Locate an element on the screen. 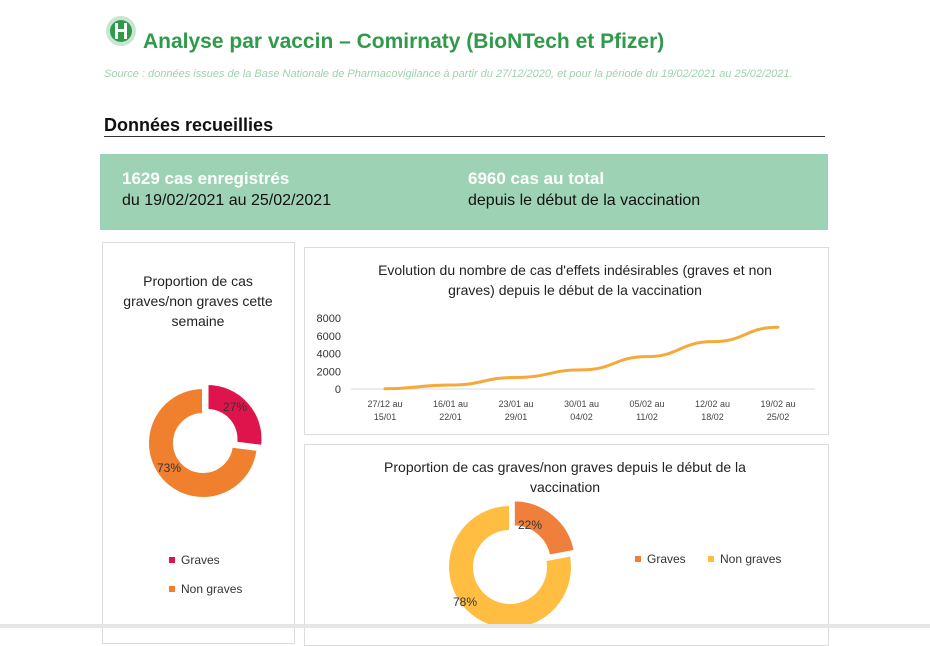 This screenshot has width=930, height=646. x-tick-label: 18/02 is located at coordinates (712, 417).